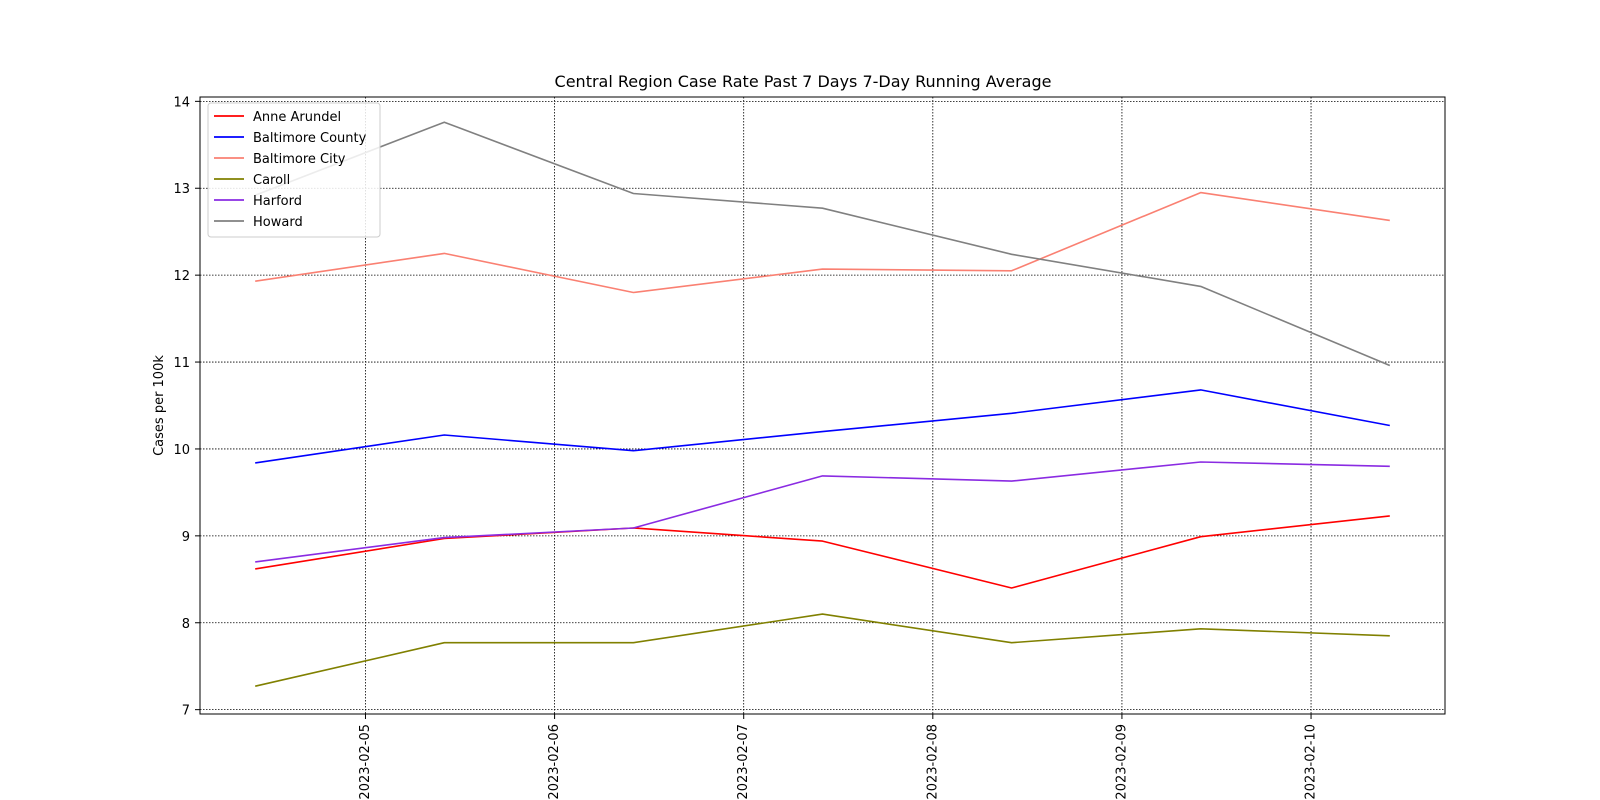  What do you see at coordinates (310, 138) in the screenshot?
I see `legend-label: Baltimore County` at bounding box center [310, 138].